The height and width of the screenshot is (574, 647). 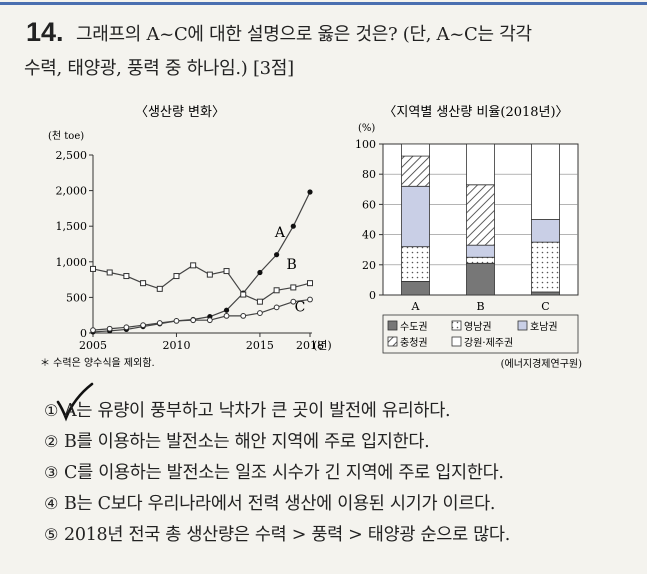 I want to click on line-x-tick-label: 2005, so click(x=93, y=345).